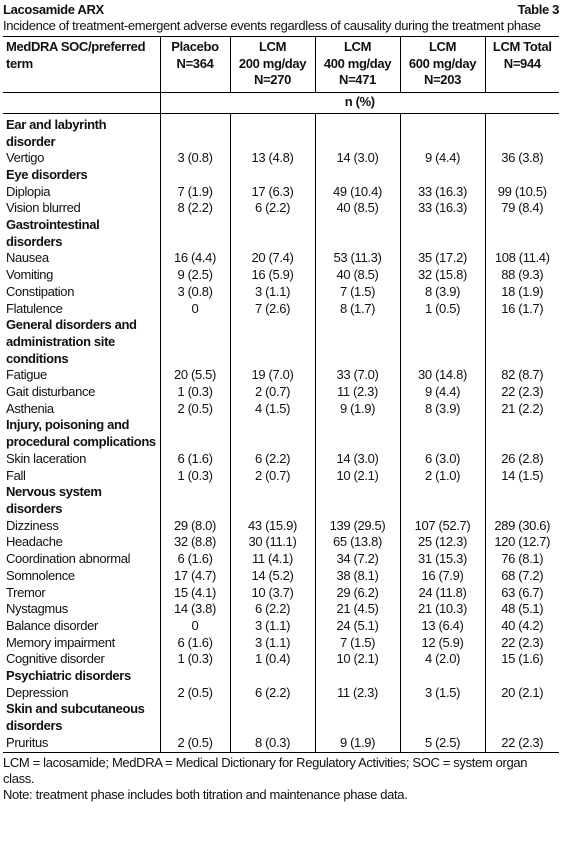  Describe the element at coordinates (442, 743) in the screenshot. I see `cell: 5 (2.5)` at that location.